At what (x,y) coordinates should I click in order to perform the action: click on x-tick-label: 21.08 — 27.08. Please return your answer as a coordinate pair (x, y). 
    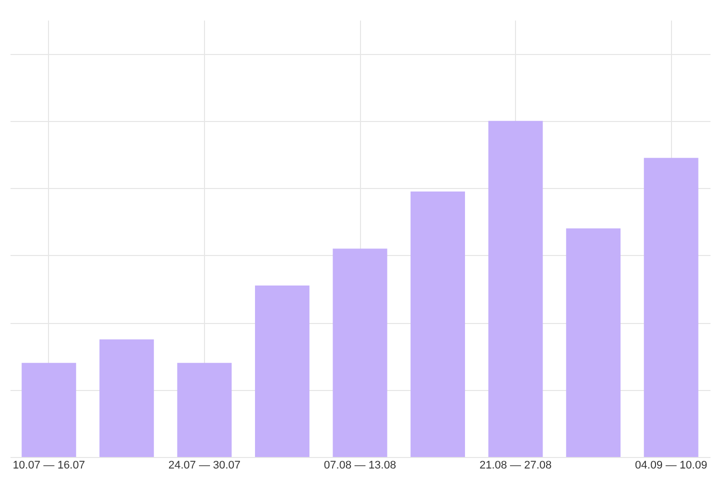
    Looking at the image, I should click on (515, 466).